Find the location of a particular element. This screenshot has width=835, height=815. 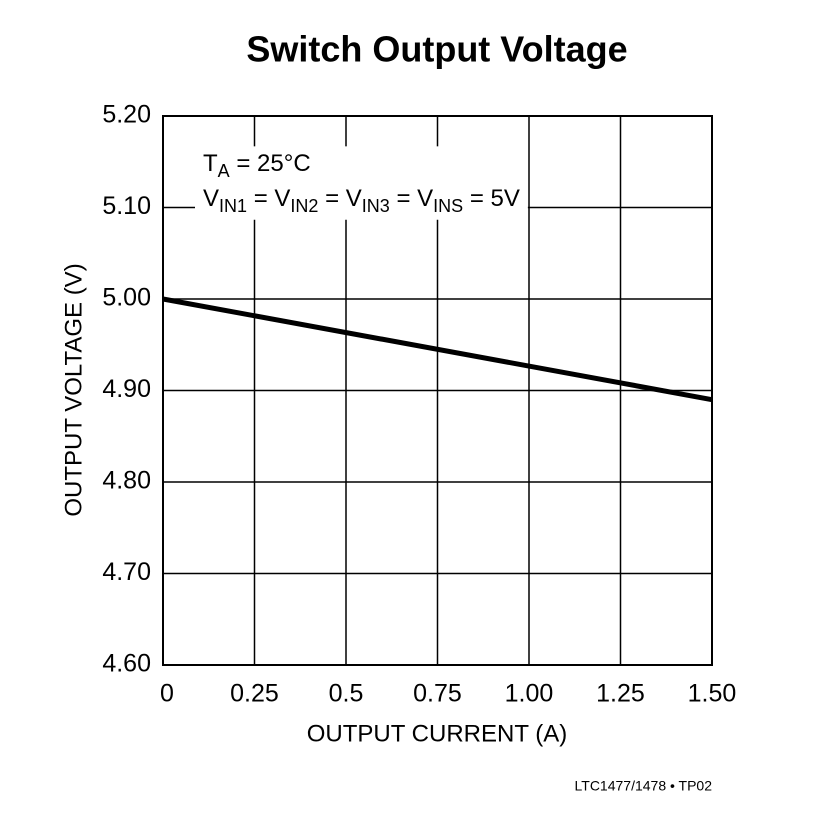

x-tick-label: 1.50 is located at coordinates (712, 694).